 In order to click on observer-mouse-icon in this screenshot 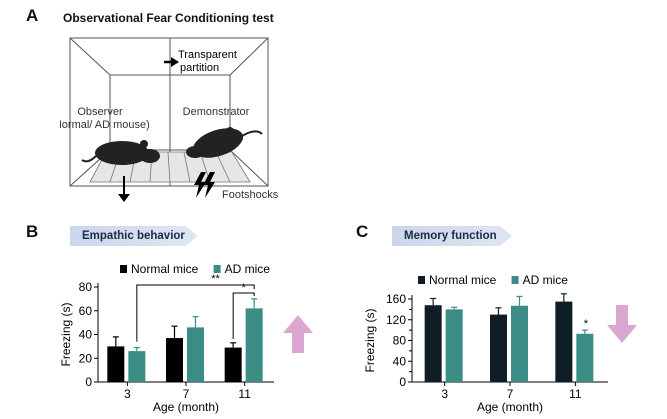, I will do `click(120, 152)`.